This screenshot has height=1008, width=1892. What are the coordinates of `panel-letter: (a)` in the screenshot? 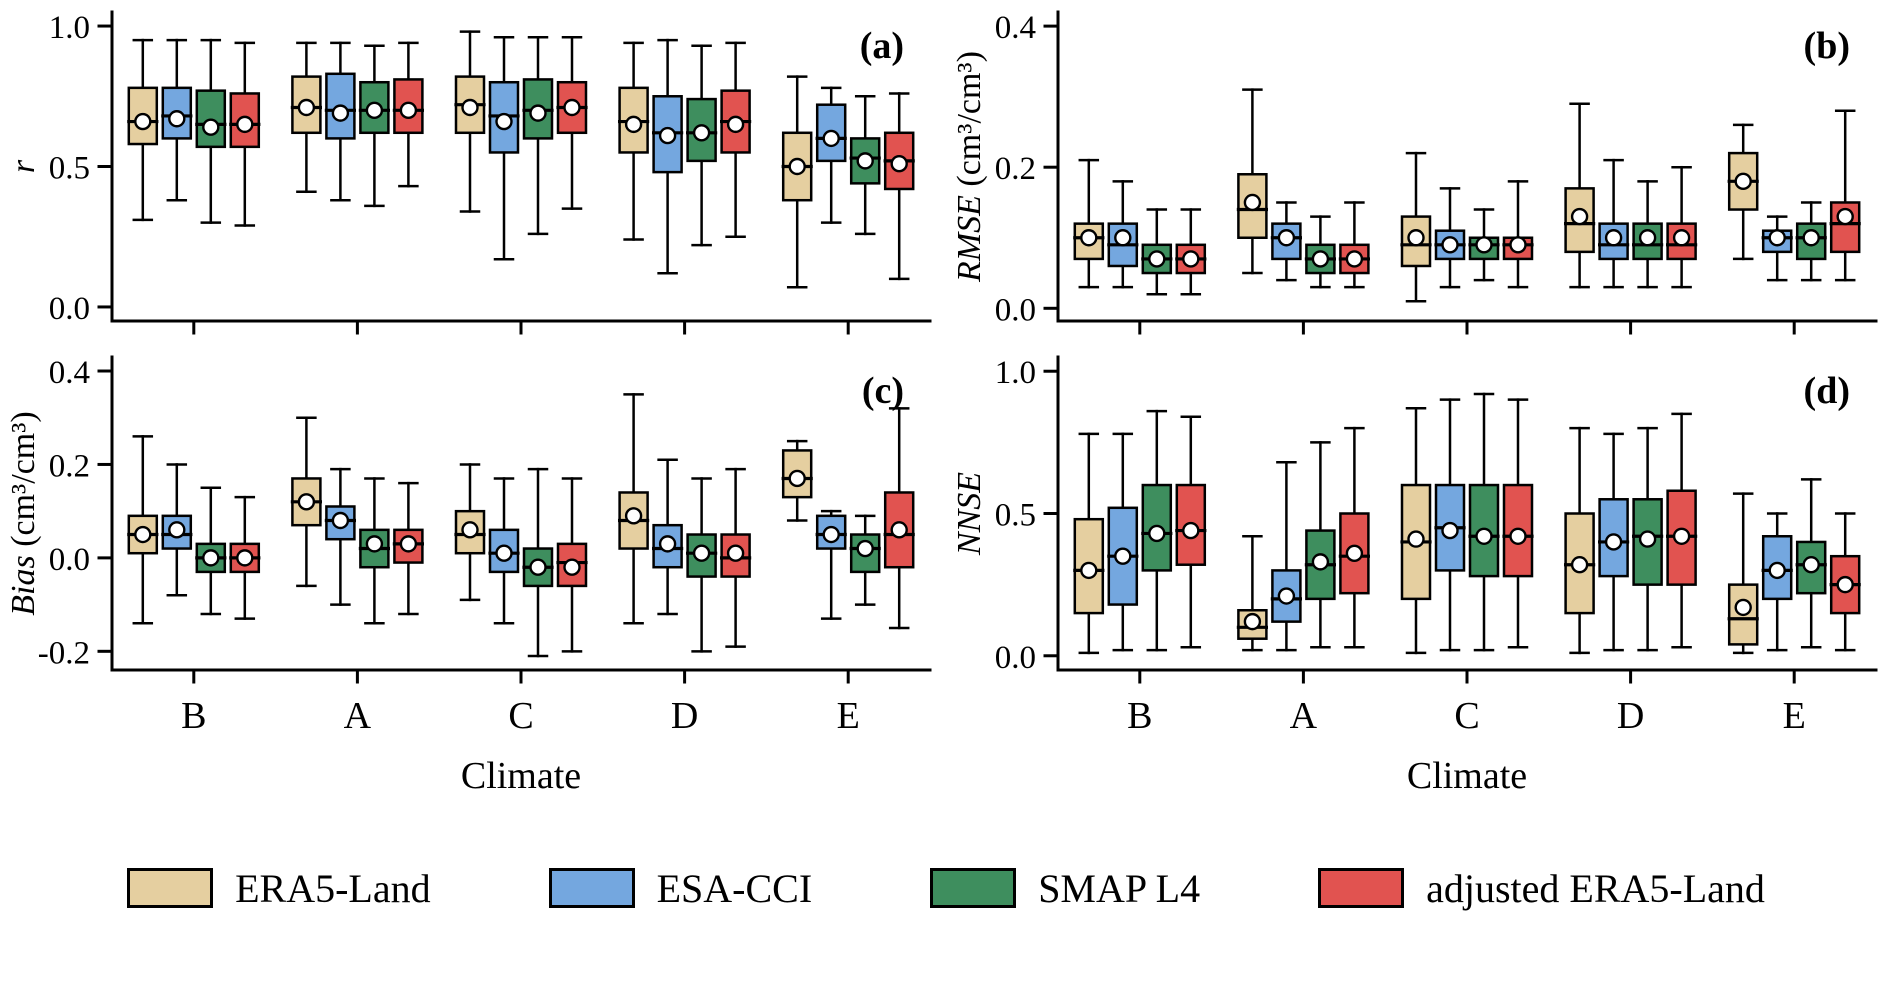 It's located at (882, 46).